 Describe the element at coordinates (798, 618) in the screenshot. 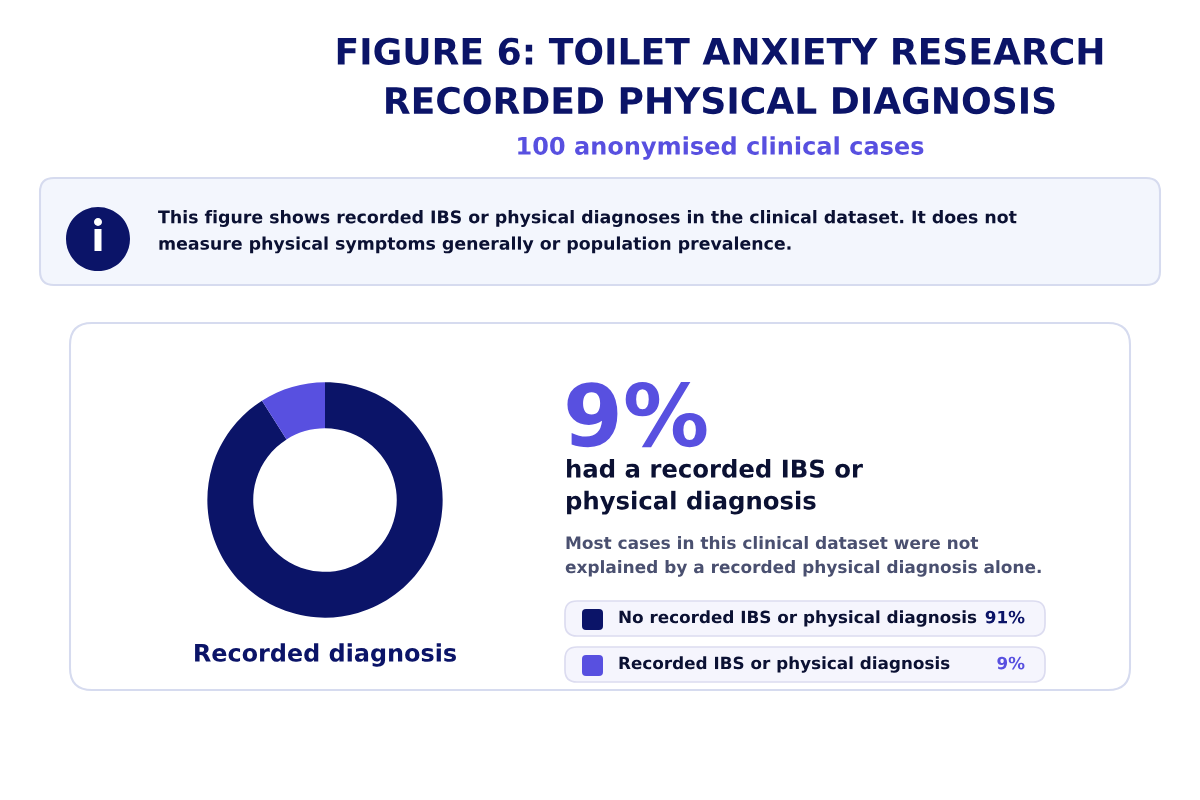

I see `legend-label: No recorded IBS or physical diagnosis` at that location.